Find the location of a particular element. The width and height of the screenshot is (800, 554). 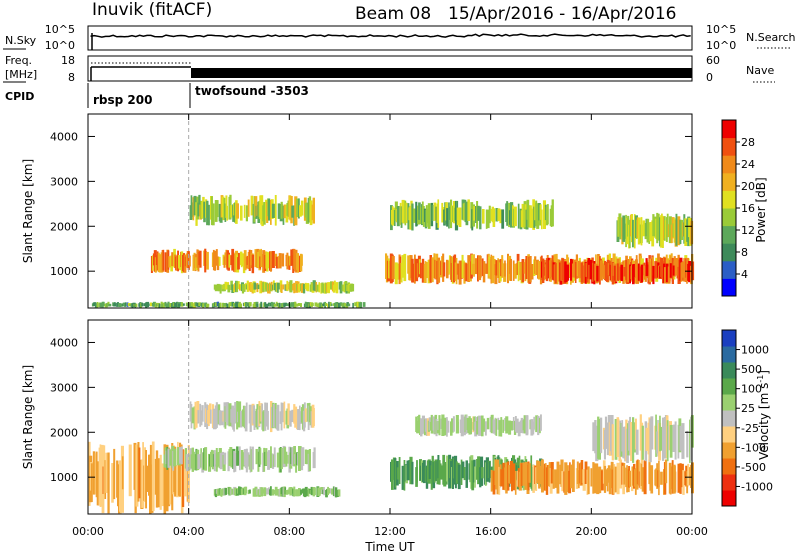

cpid-row: CPID rbsp 200 twofsound -3503 is located at coordinates (157, 95).